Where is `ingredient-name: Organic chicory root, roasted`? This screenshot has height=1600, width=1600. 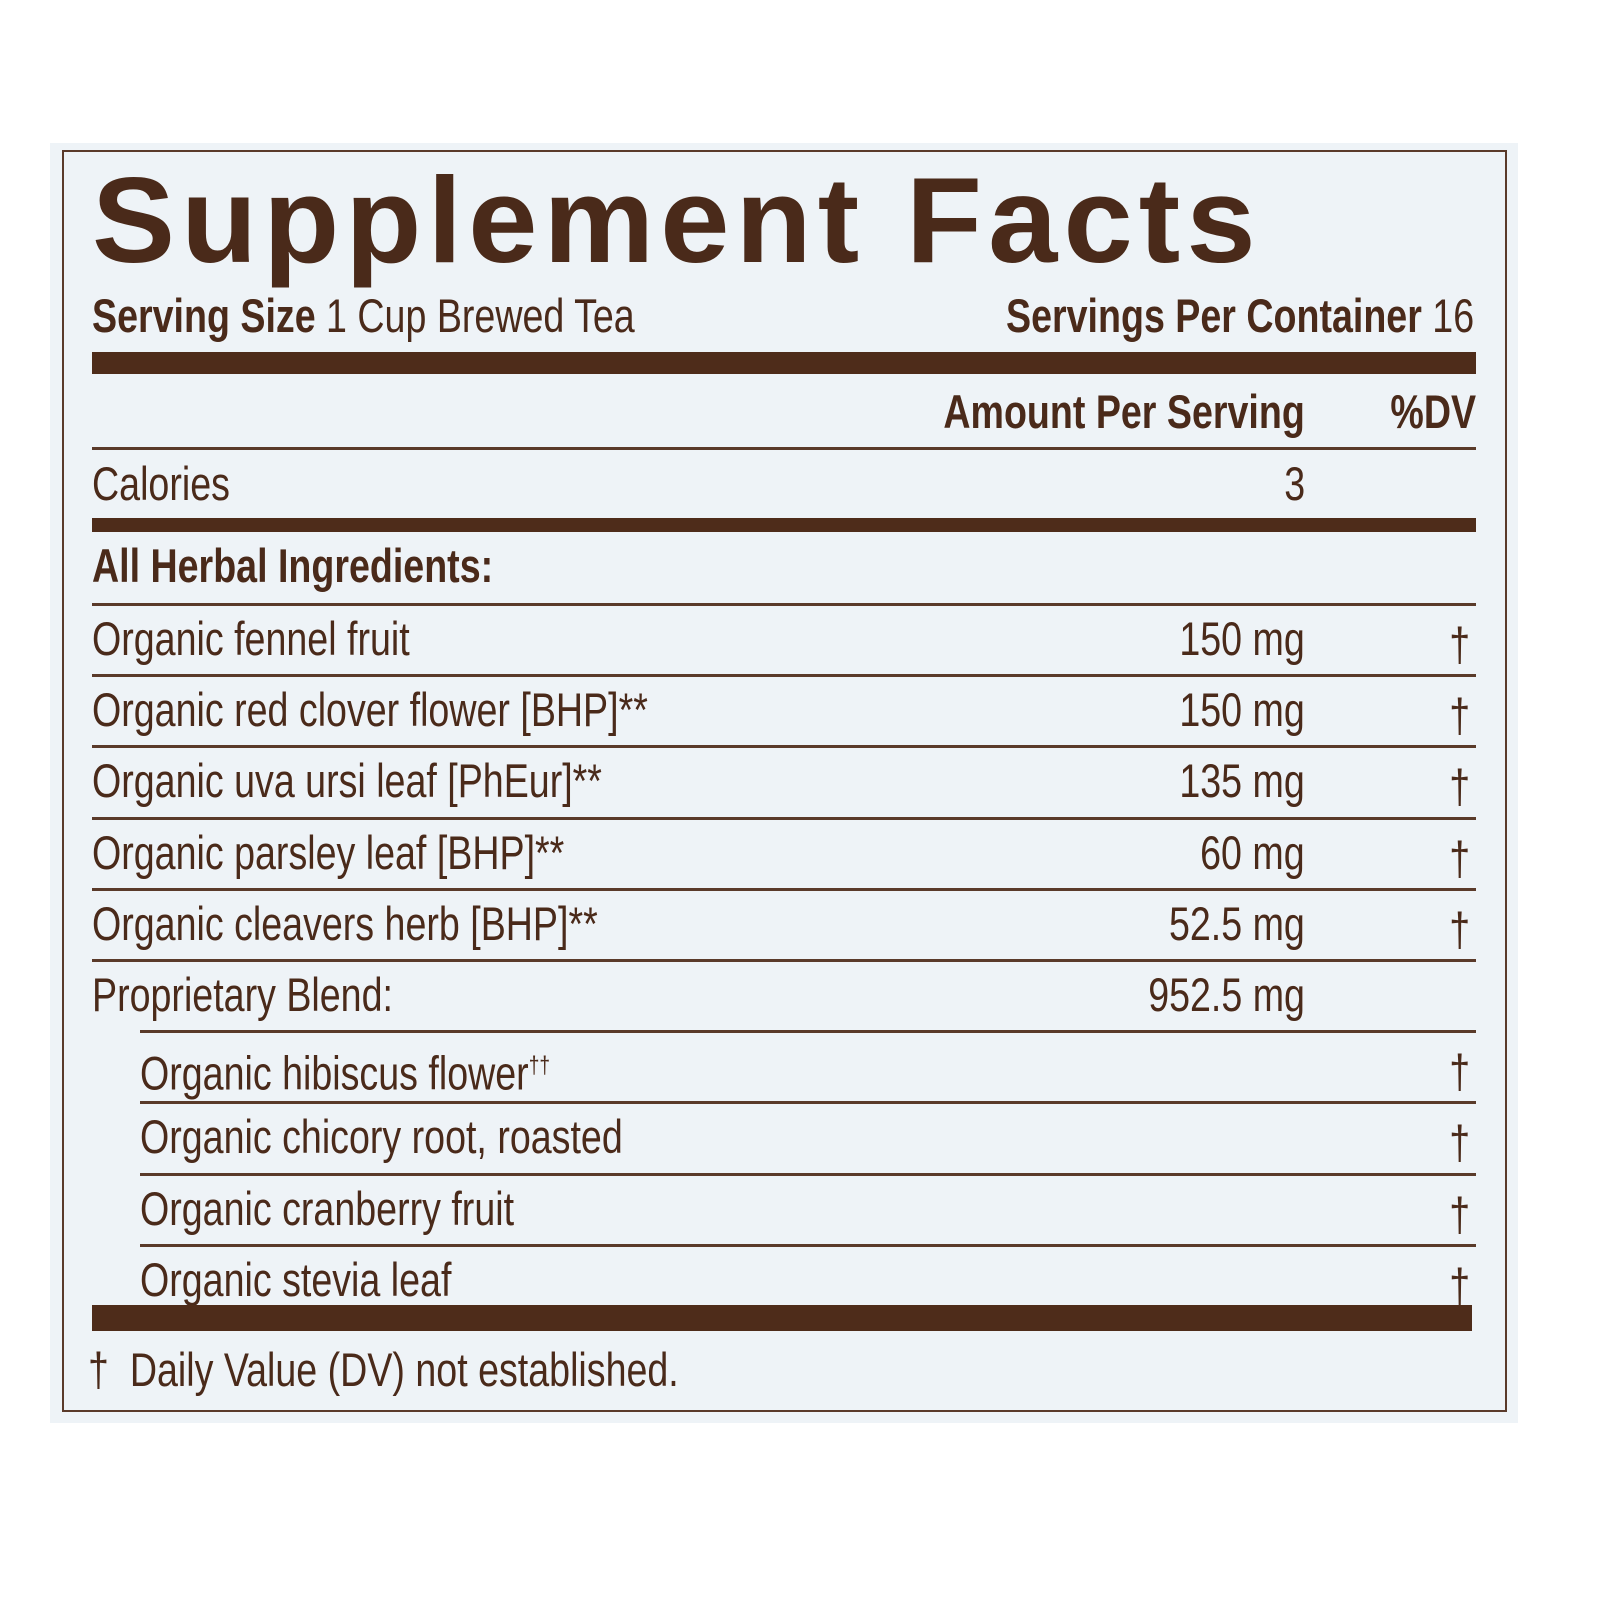
ingredient-name: Organic chicory root, roasted is located at coordinates (441, 1137).